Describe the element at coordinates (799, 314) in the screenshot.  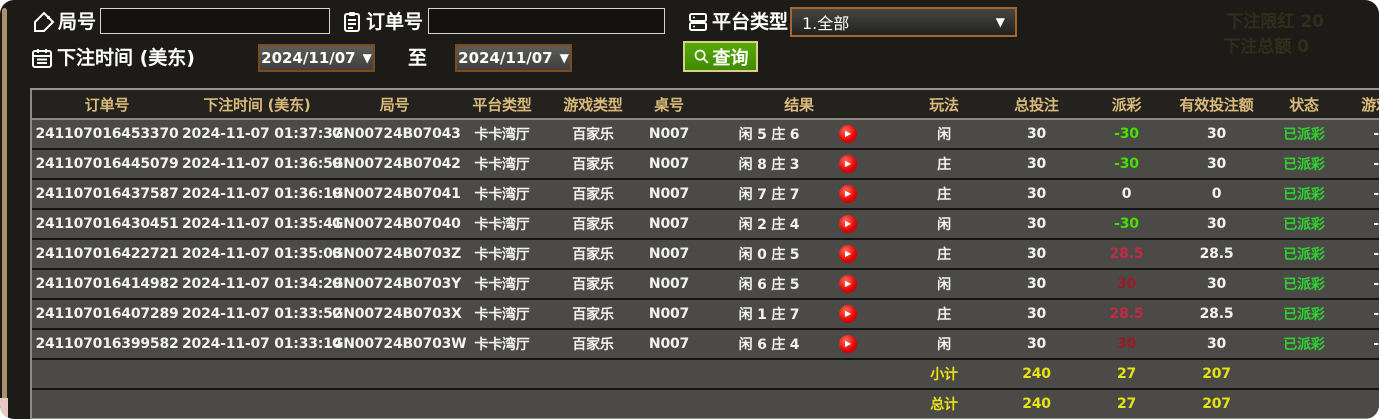
I see `result-cell: 闲 1 庄 7 ▶` at that location.